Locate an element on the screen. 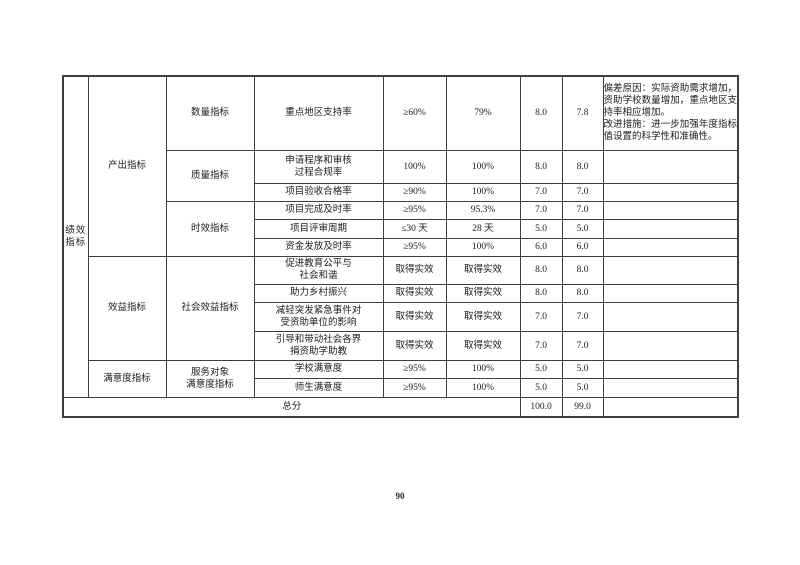 Image resolution: width=800 pixels, height=565 pixels. indicator-cell: 促进教育公平与 社会和谐 is located at coordinates (318, 270).